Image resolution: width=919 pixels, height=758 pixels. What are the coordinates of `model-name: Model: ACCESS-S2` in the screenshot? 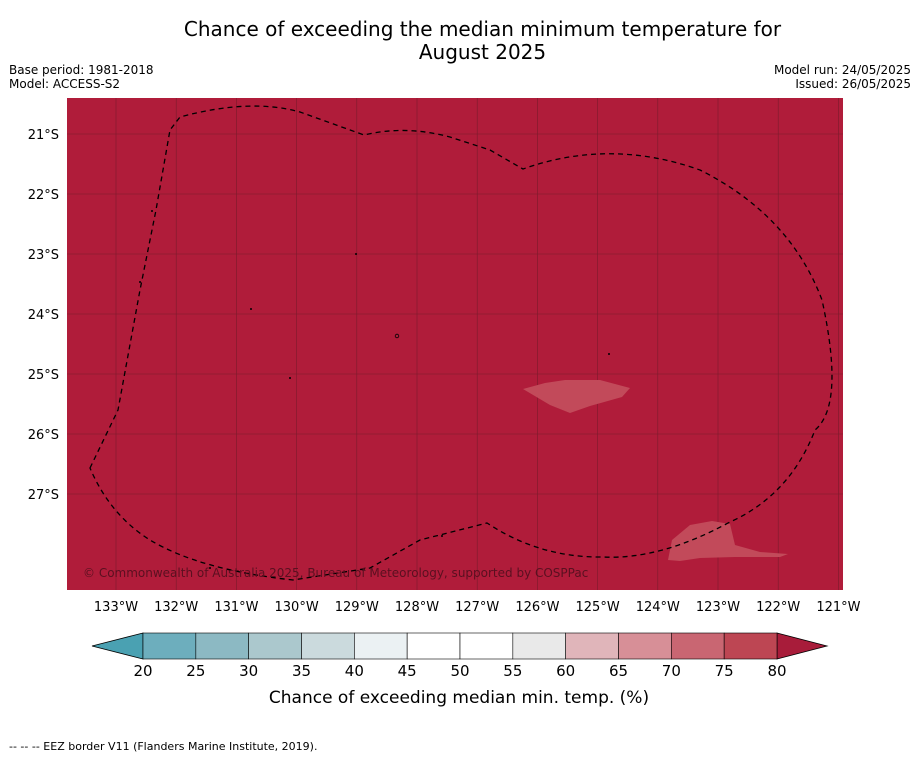 It's located at (65, 84).